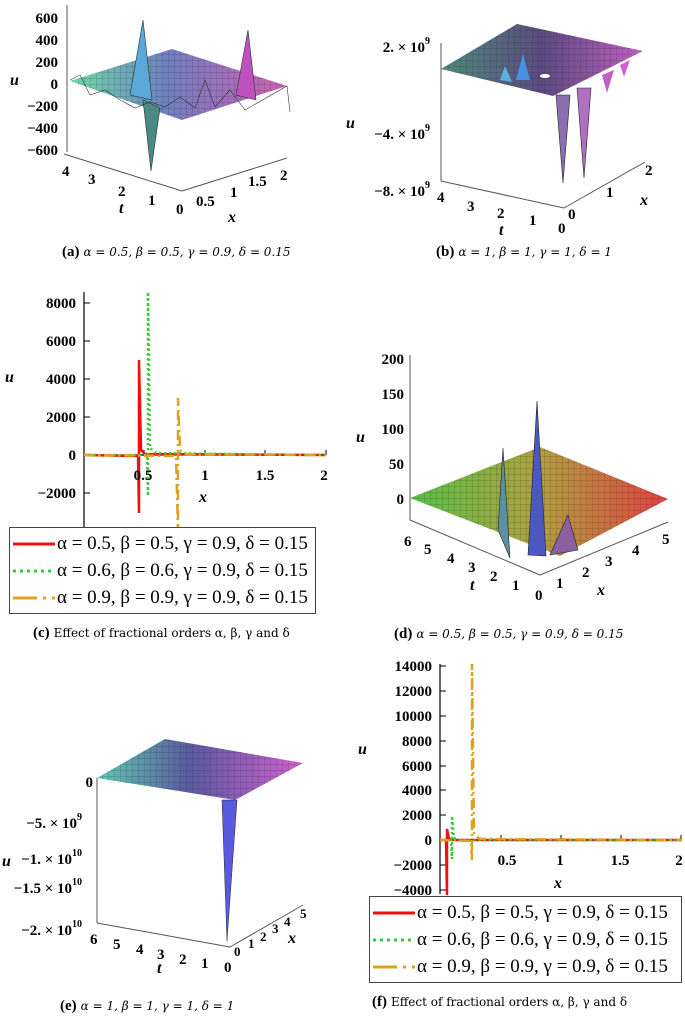 Image resolution: width=685 pixels, height=1017 pixels. I want to click on svg-text: 2. × 109, so click(406, 46).